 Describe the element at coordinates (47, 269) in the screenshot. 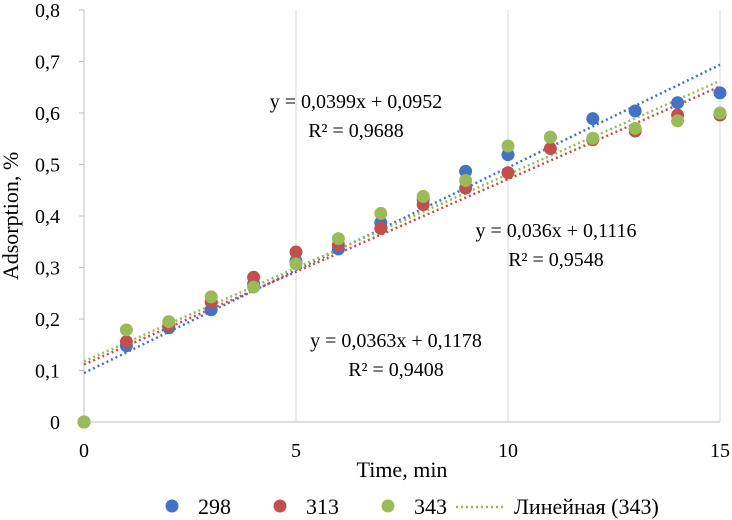

I see `y-tick-label: 0,3` at that location.